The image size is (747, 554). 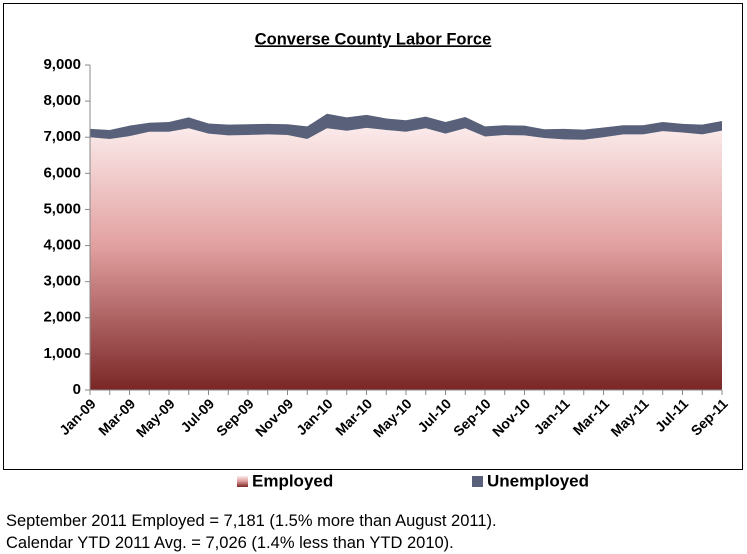 I want to click on x-tick-label: May-09, so click(x=155, y=417).